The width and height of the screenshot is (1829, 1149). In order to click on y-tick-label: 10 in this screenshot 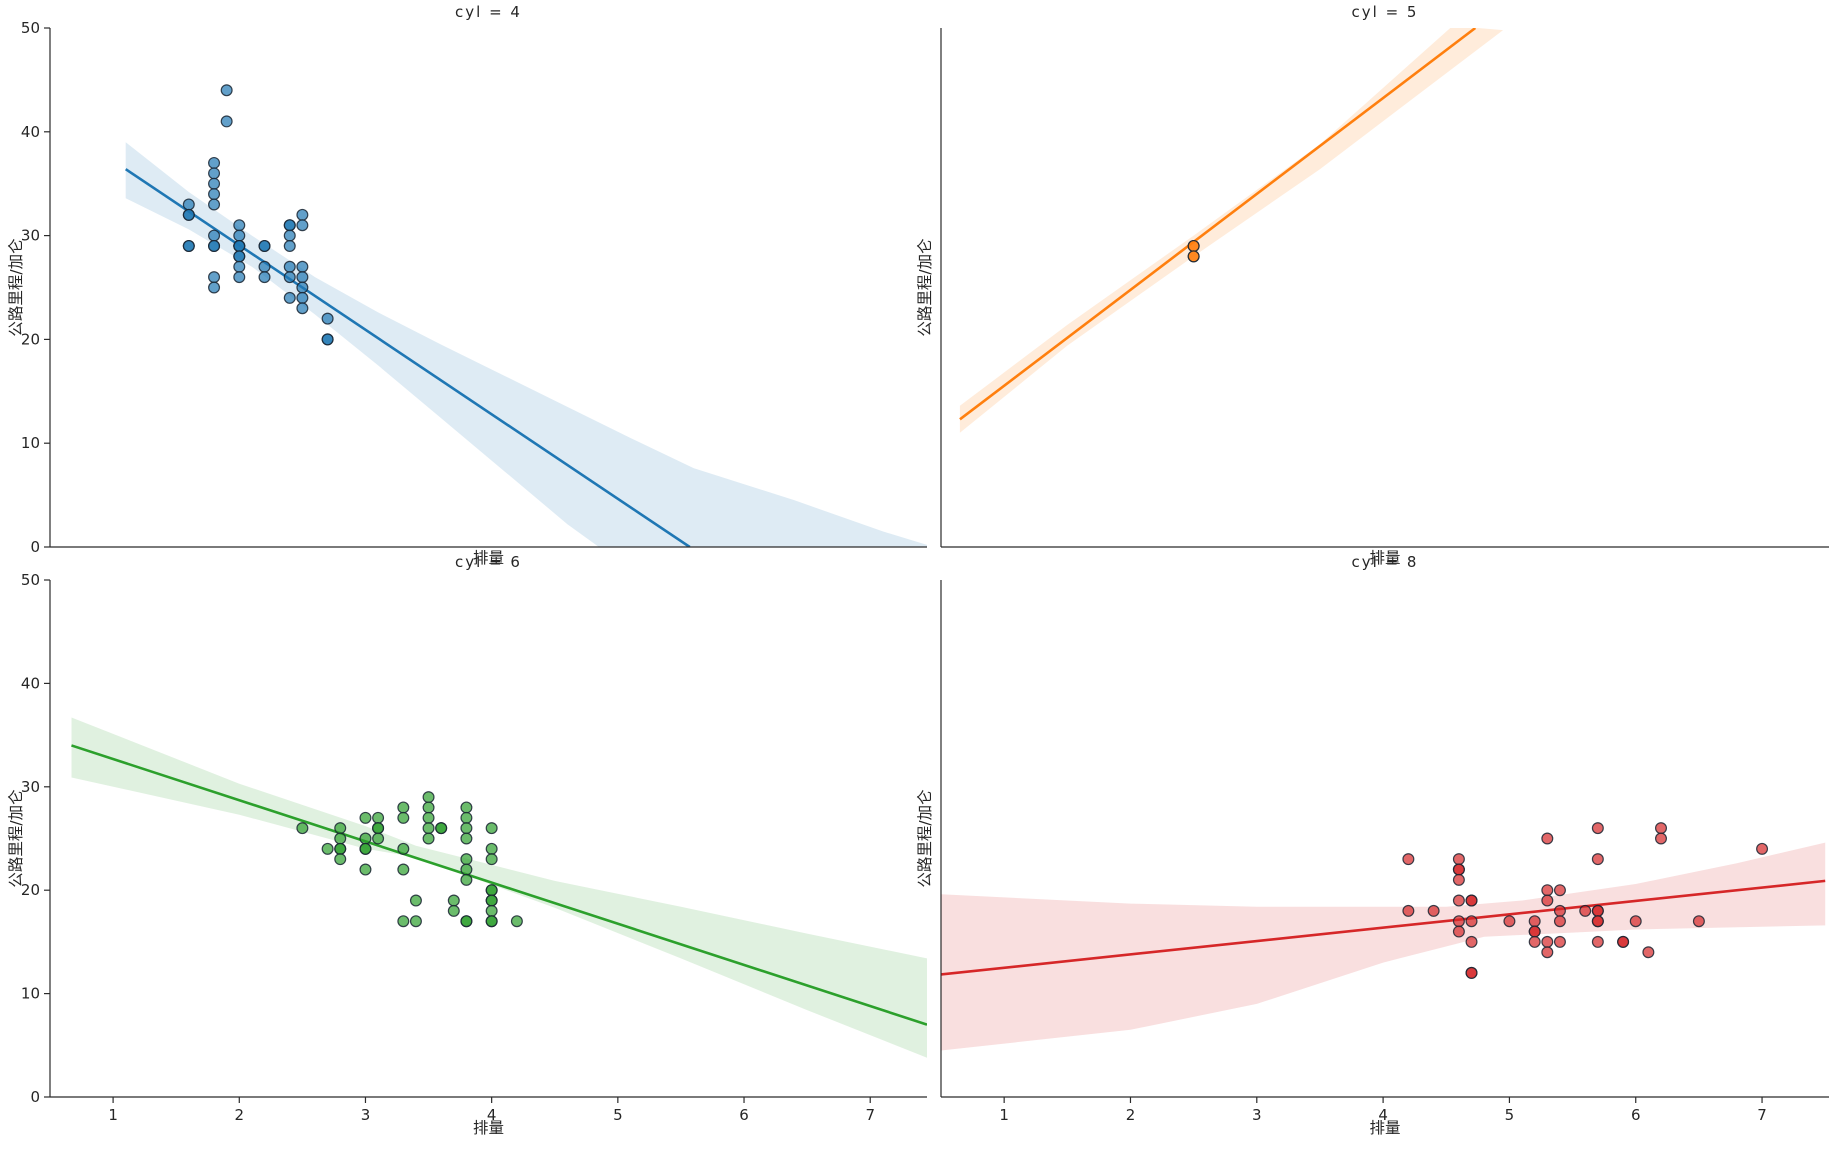, I will do `click(30, 994)`.